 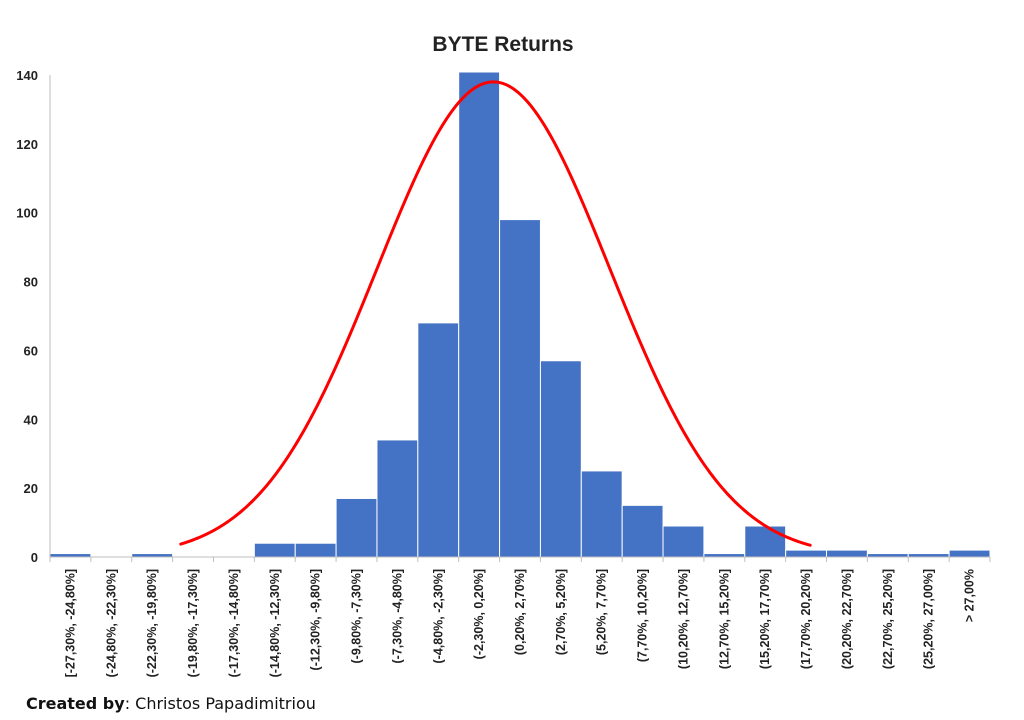 What do you see at coordinates (929, 619) in the screenshot?
I see `x-tick-label: (25,20%, 27,00%]` at bounding box center [929, 619].